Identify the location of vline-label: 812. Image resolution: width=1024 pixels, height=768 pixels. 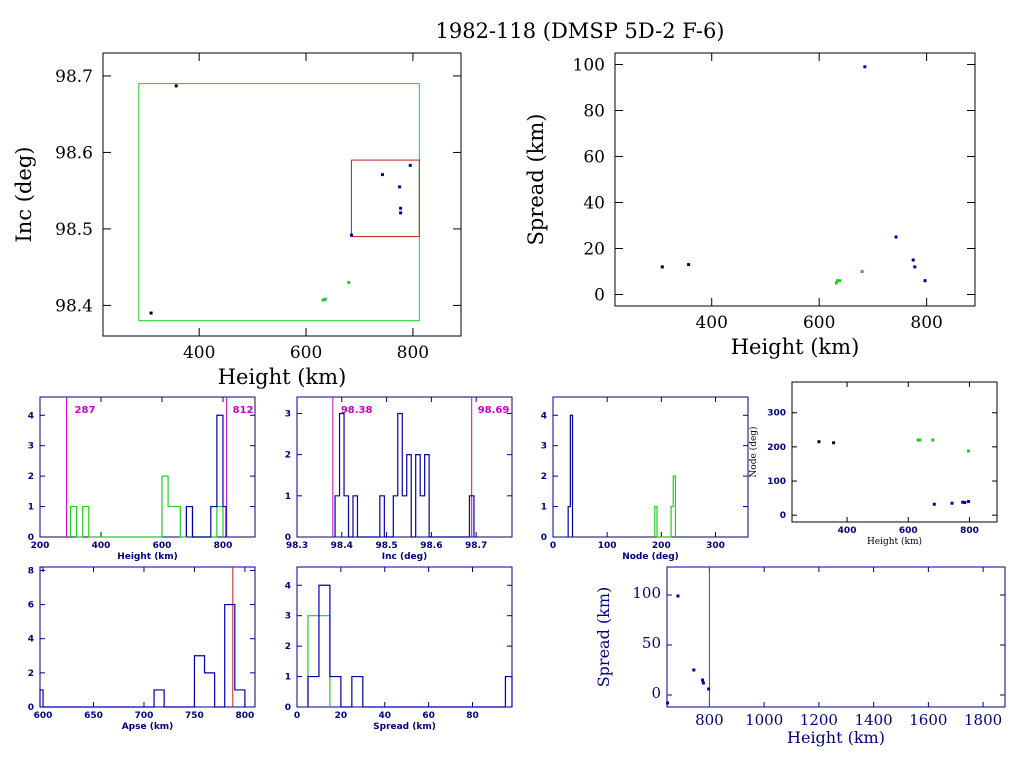
(243, 410).